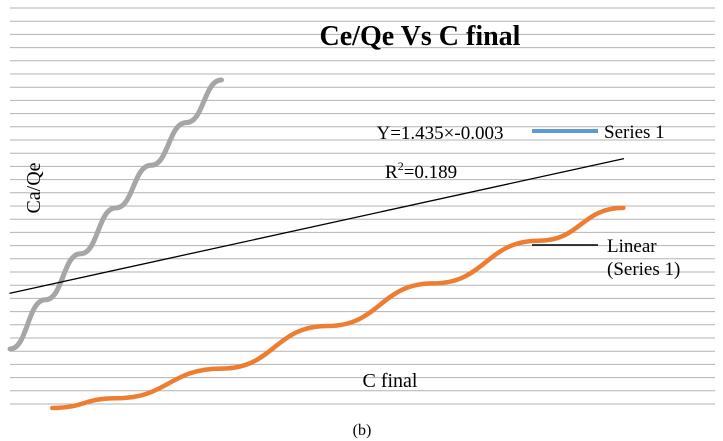 This screenshot has width=723, height=441. I want to click on chart-title: Ce/Qe Vs C final, so click(420, 36).